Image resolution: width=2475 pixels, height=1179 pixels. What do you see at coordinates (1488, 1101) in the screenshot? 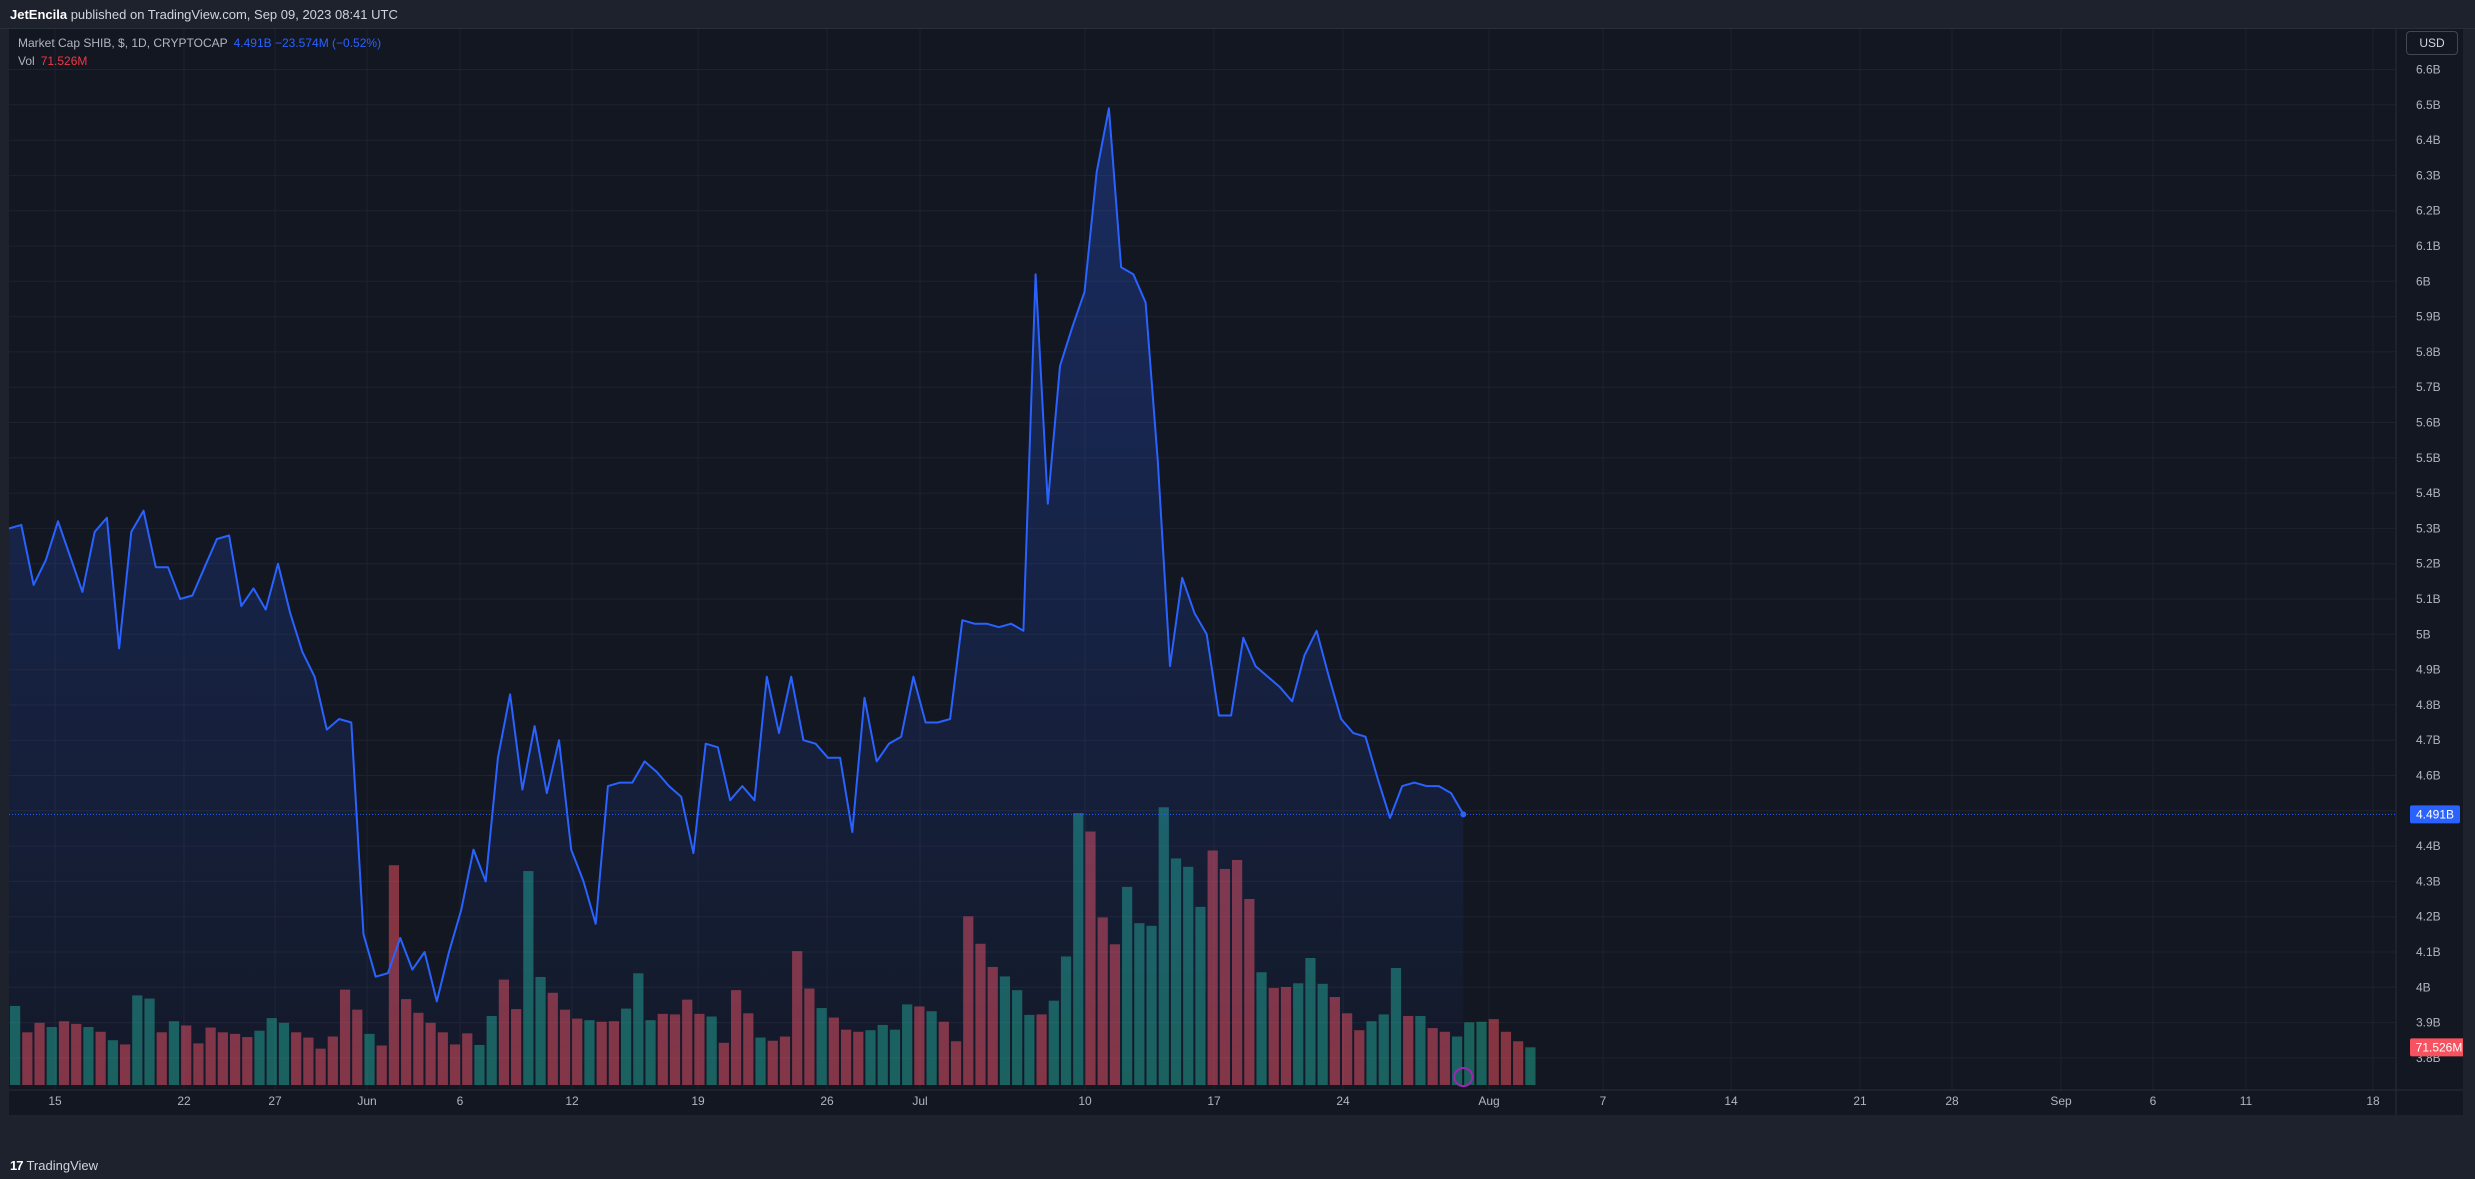
I see `x-tick-label: Aug` at bounding box center [1488, 1101].